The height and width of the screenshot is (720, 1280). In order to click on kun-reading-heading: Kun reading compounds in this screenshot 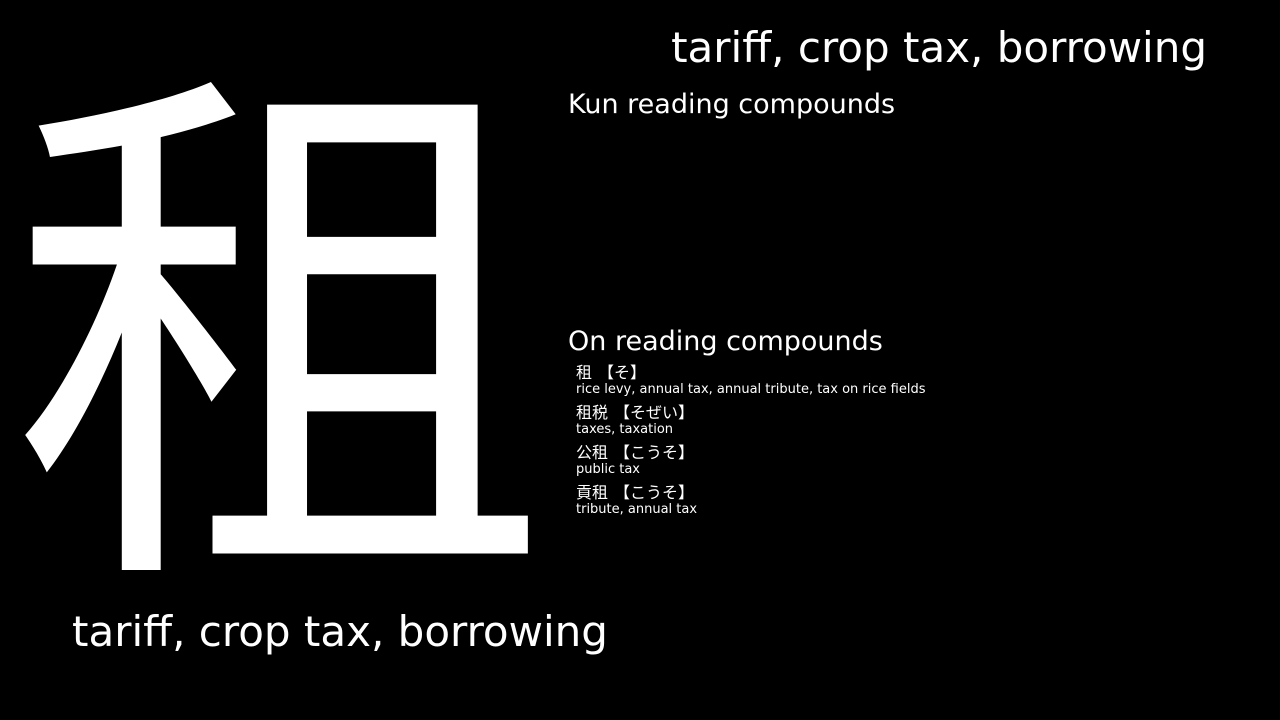, I will do `click(732, 104)`.